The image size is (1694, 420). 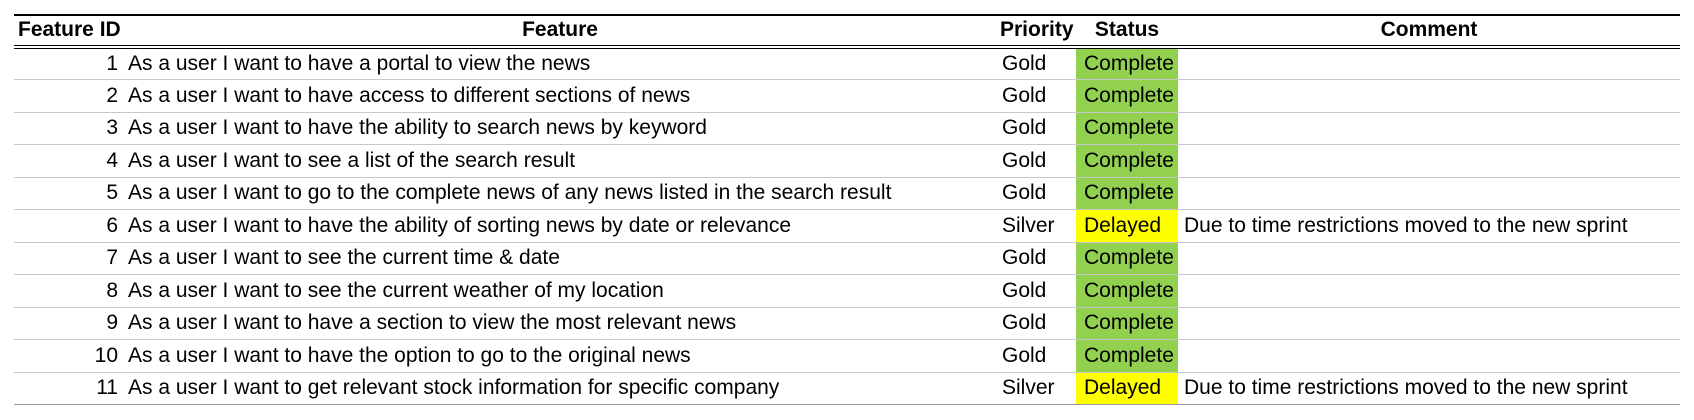 What do you see at coordinates (69, 226) in the screenshot?
I see `cell-feature-id: 6` at bounding box center [69, 226].